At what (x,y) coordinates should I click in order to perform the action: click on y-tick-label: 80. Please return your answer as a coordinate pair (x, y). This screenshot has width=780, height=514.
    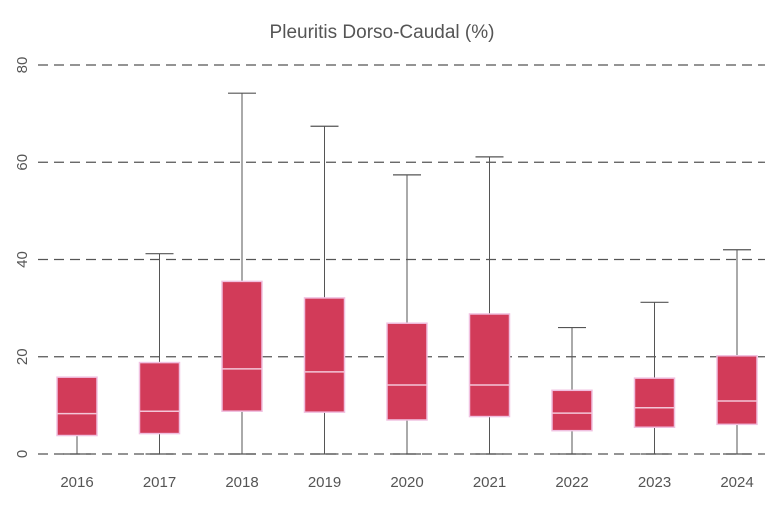
    Looking at the image, I should click on (22, 65).